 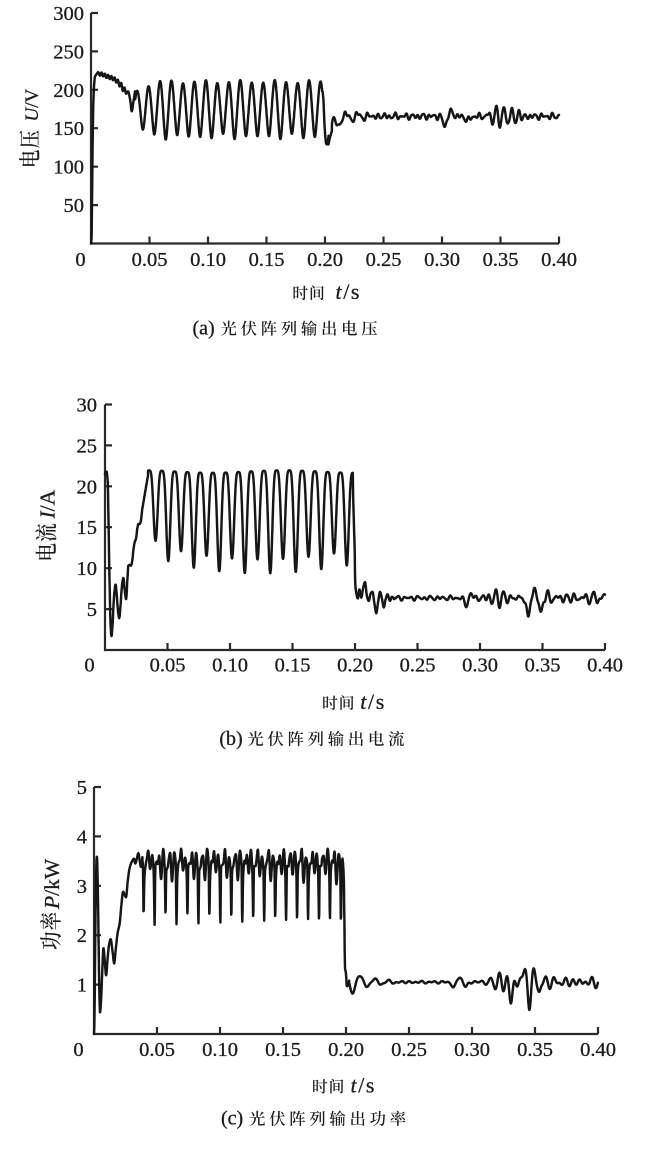 I want to click on svg-text: 3, so click(x=82, y=887).